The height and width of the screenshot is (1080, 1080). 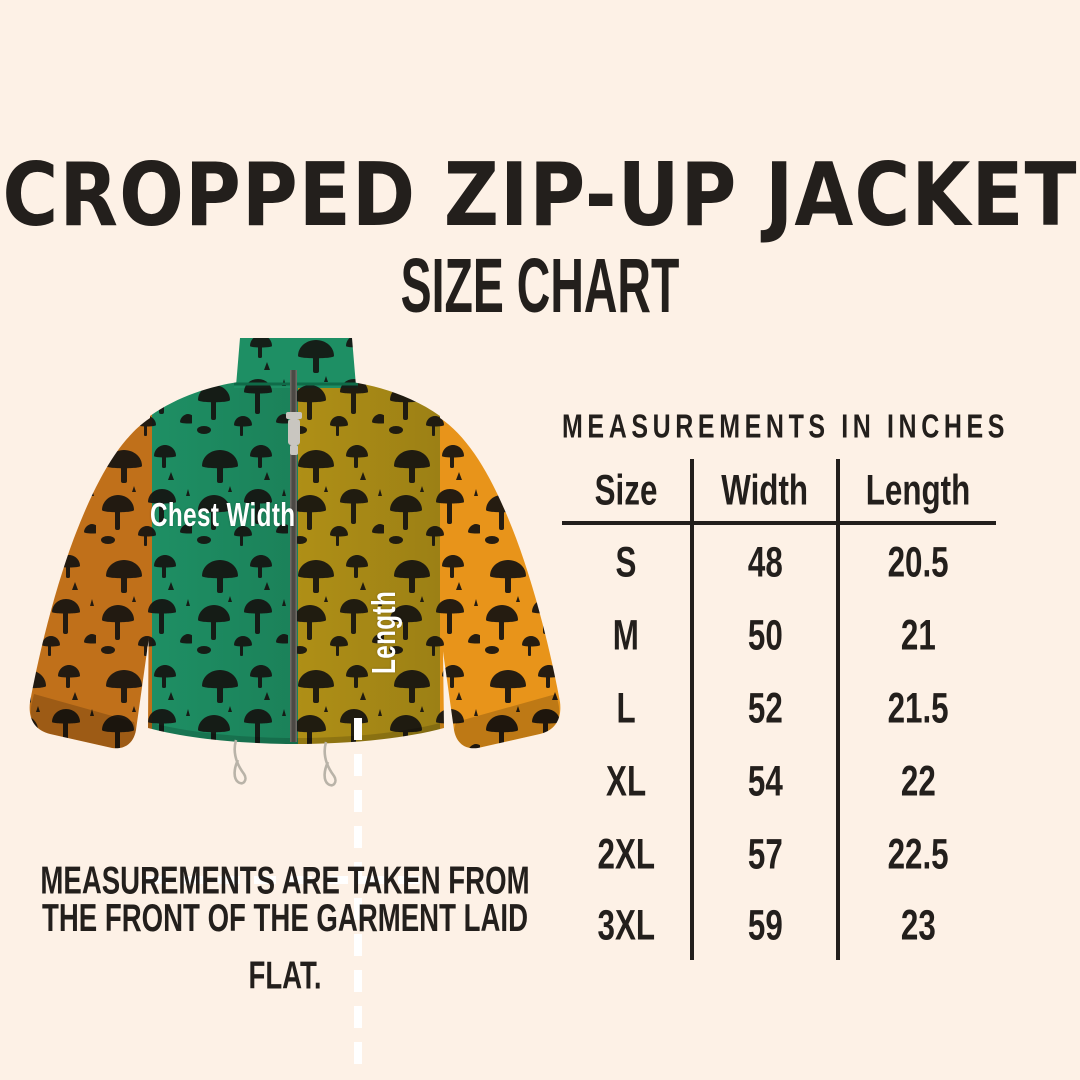 What do you see at coordinates (626, 633) in the screenshot?
I see `cell-size: M` at bounding box center [626, 633].